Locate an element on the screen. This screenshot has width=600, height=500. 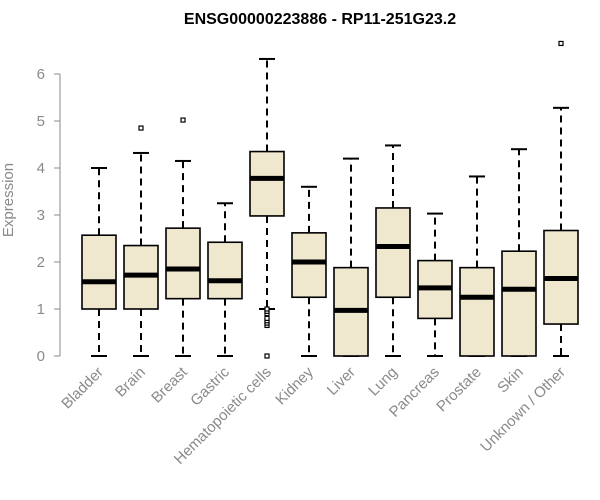
box-breast is located at coordinates (183, 237).